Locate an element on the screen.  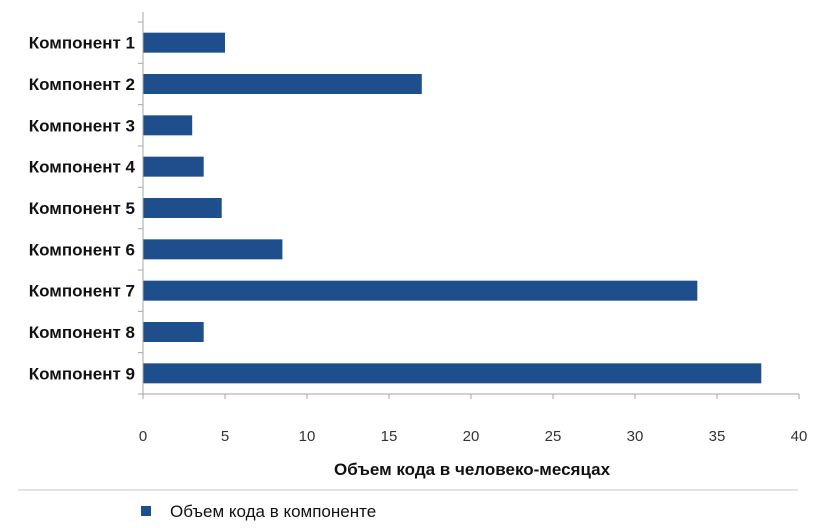
legend-swatch is located at coordinates (146, 511).